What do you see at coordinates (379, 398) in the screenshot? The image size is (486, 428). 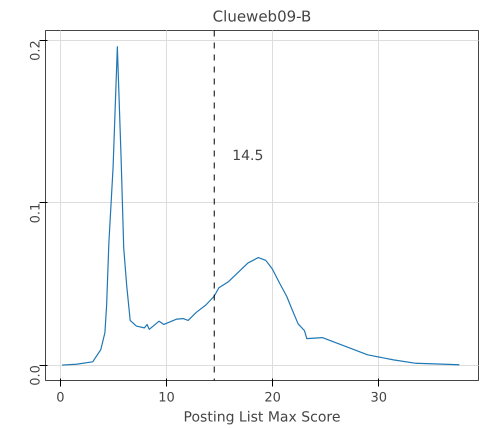 I see `x-tick-label: 30` at bounding box center [379, 398].